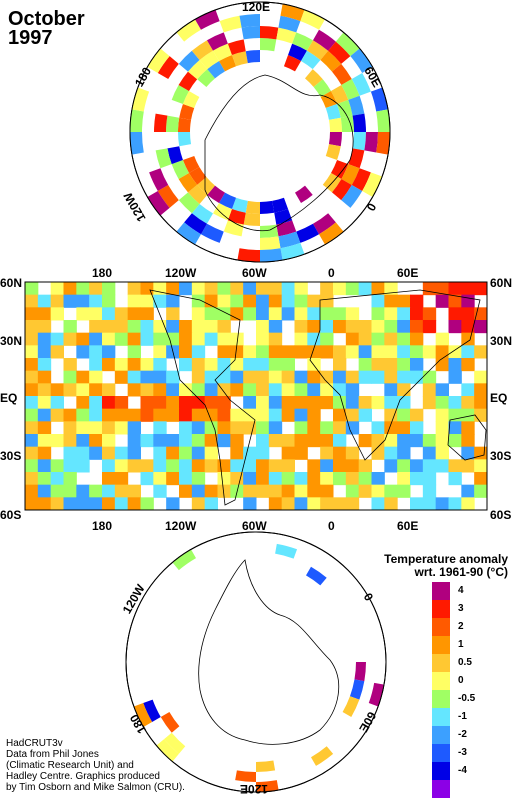 This screenshot has height=800, width=512. Describe the element at coordinates (441, 771) in the screenshot. I see `legend-swatch` at that location.